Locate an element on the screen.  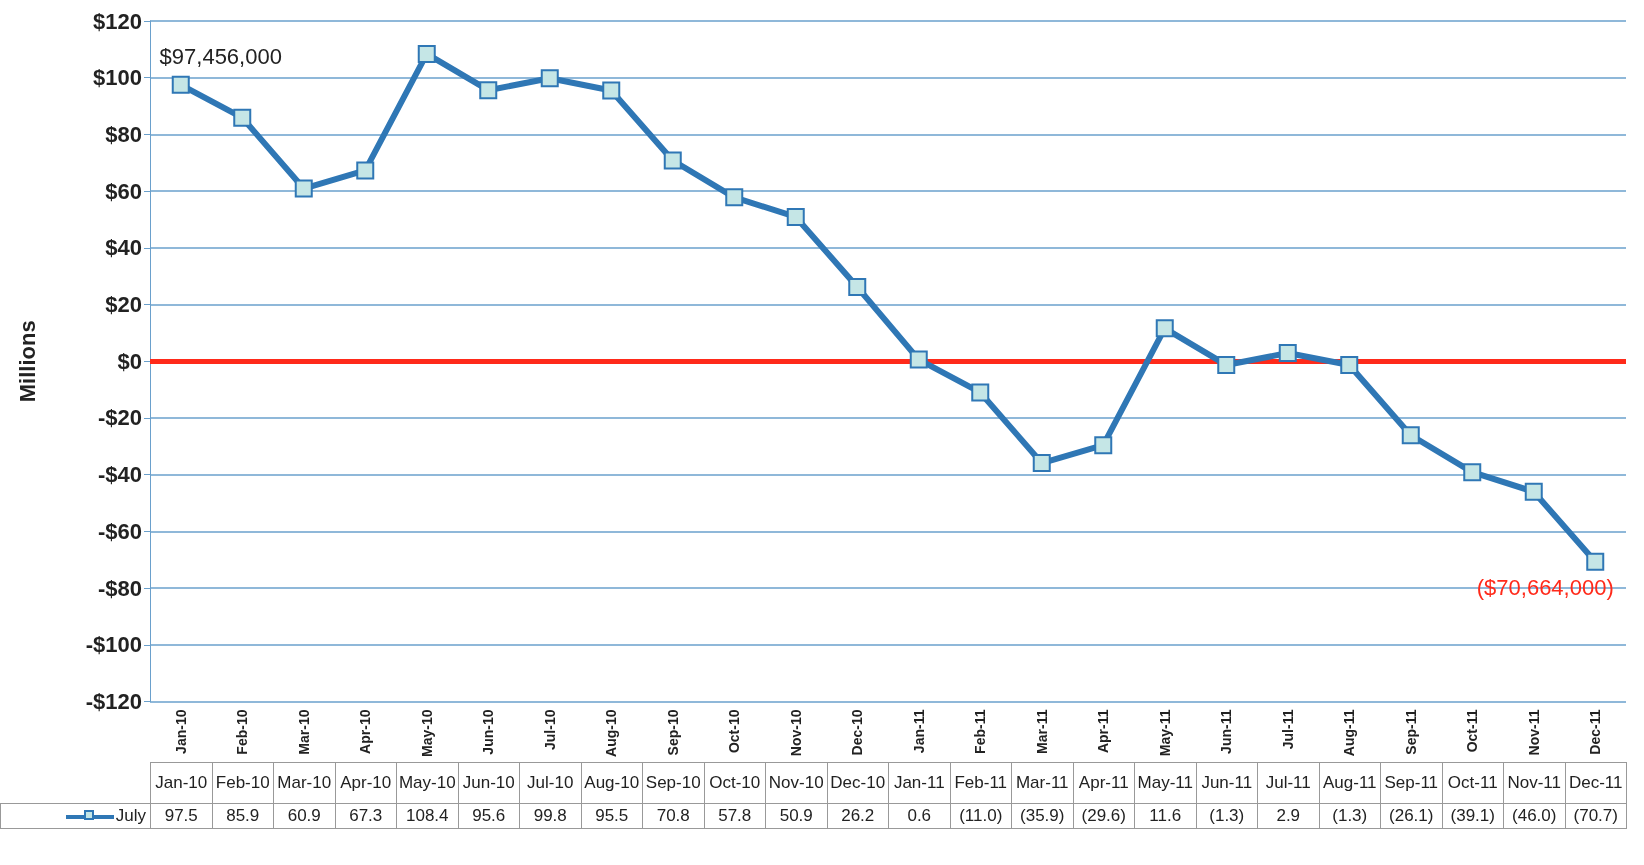
data-label: 2.9 is located at coordinates (1288, 816).